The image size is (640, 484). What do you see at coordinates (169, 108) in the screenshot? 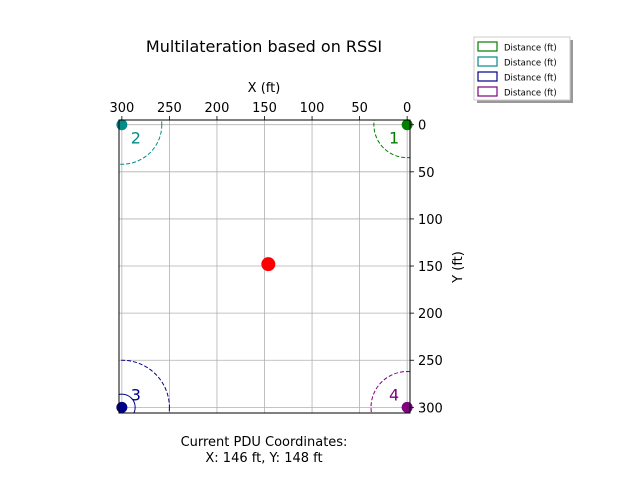
I see `x-tick-label: 250` at bounding box center [169, 108].